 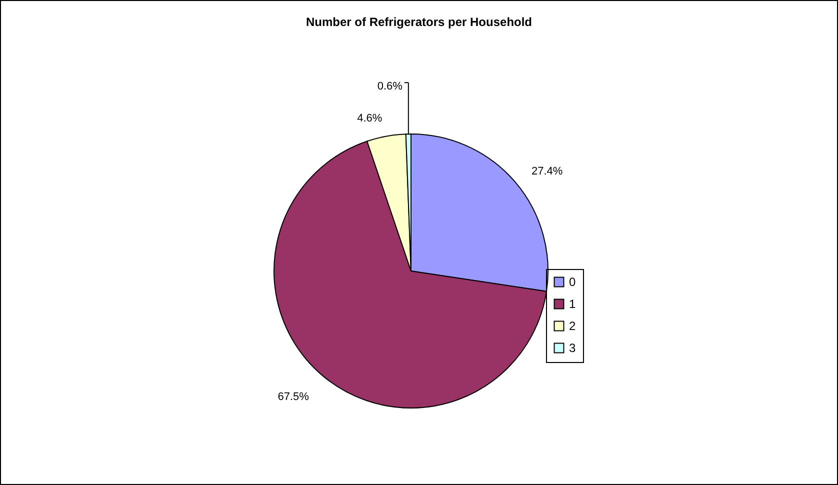 I want to click on data-label: 4.6%, so click(x=369, y=118).